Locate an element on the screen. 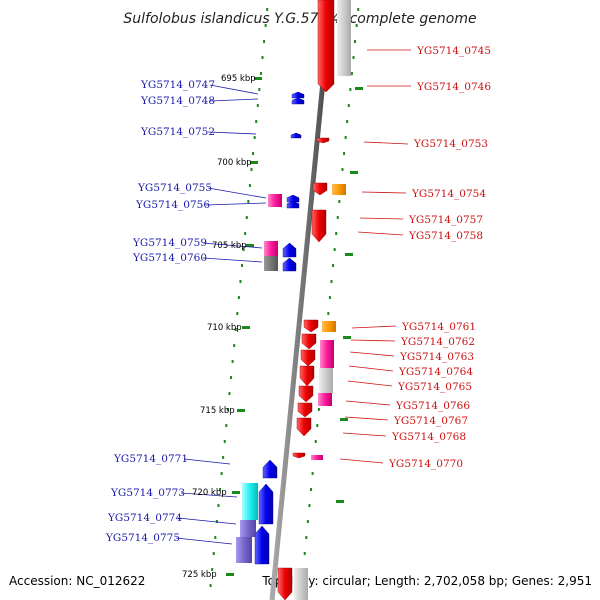 The image size is (600, 600). gene-label-0761: YG5714_0761 is located at coordinates (438, 327).